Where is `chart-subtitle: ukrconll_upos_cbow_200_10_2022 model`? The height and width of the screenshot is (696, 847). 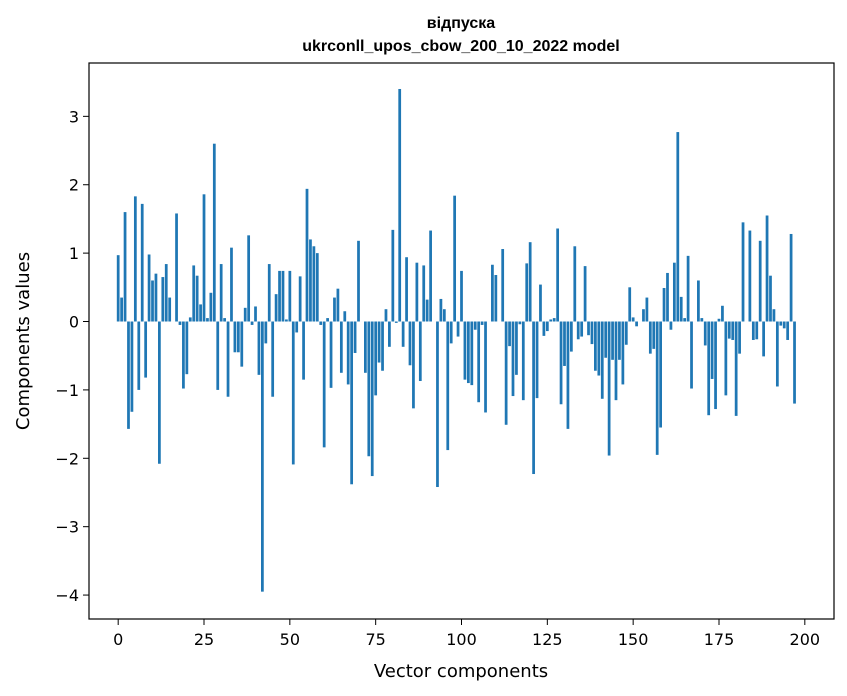 chart-subtitle: ukrconll_upos_cbow_200_10_2022 model is located at coordinates (460, 46).